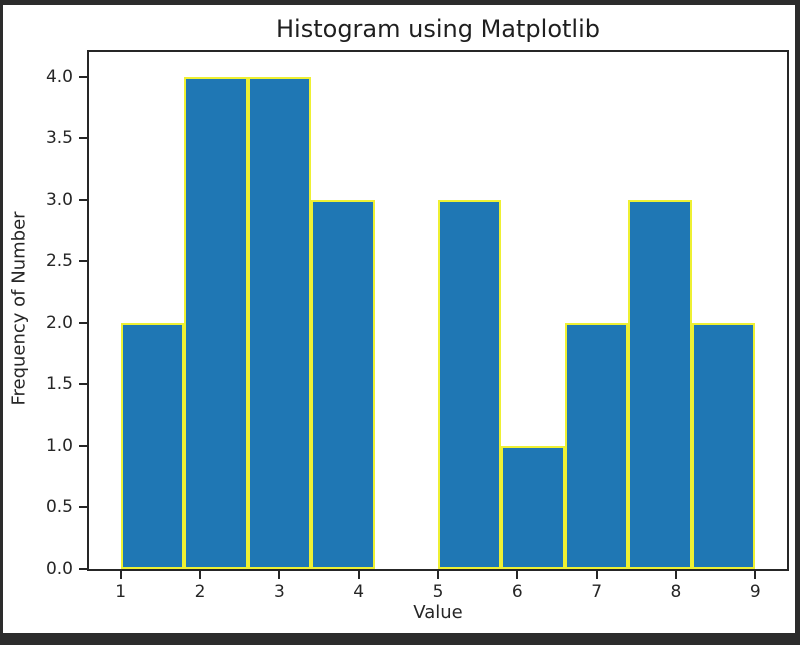  I want to click on x-tick-label: 4, so click(359, 592).